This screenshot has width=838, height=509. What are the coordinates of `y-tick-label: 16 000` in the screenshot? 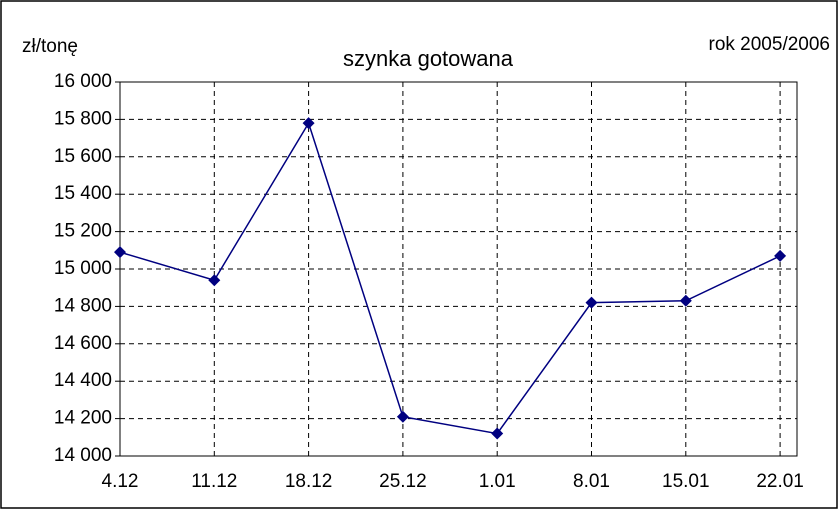 It's located at (83, 81).